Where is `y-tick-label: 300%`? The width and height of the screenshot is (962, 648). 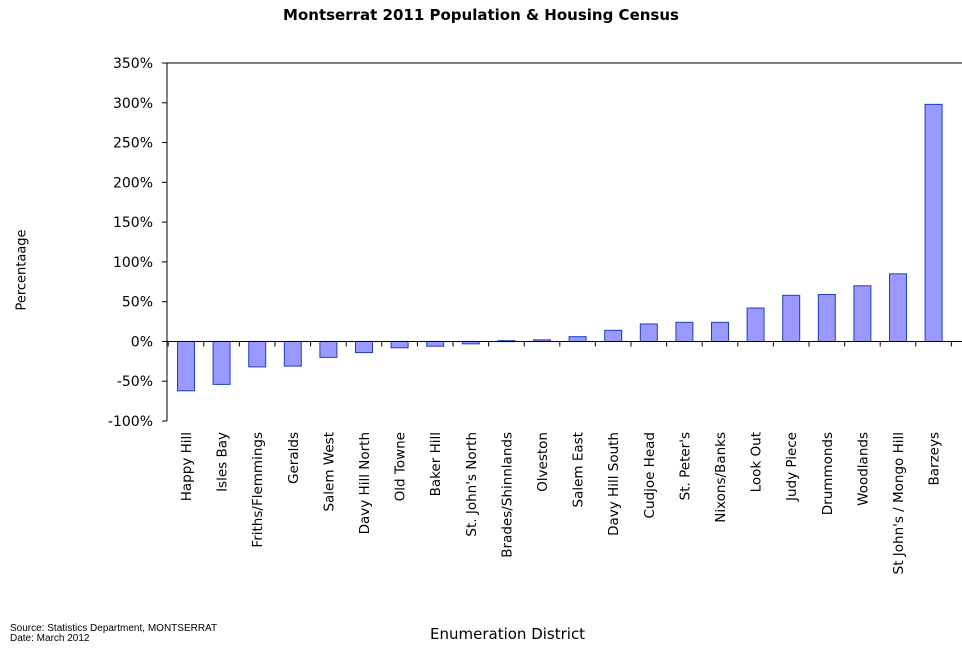
y-tick-label: 300% is located at coordinates (133, 104).